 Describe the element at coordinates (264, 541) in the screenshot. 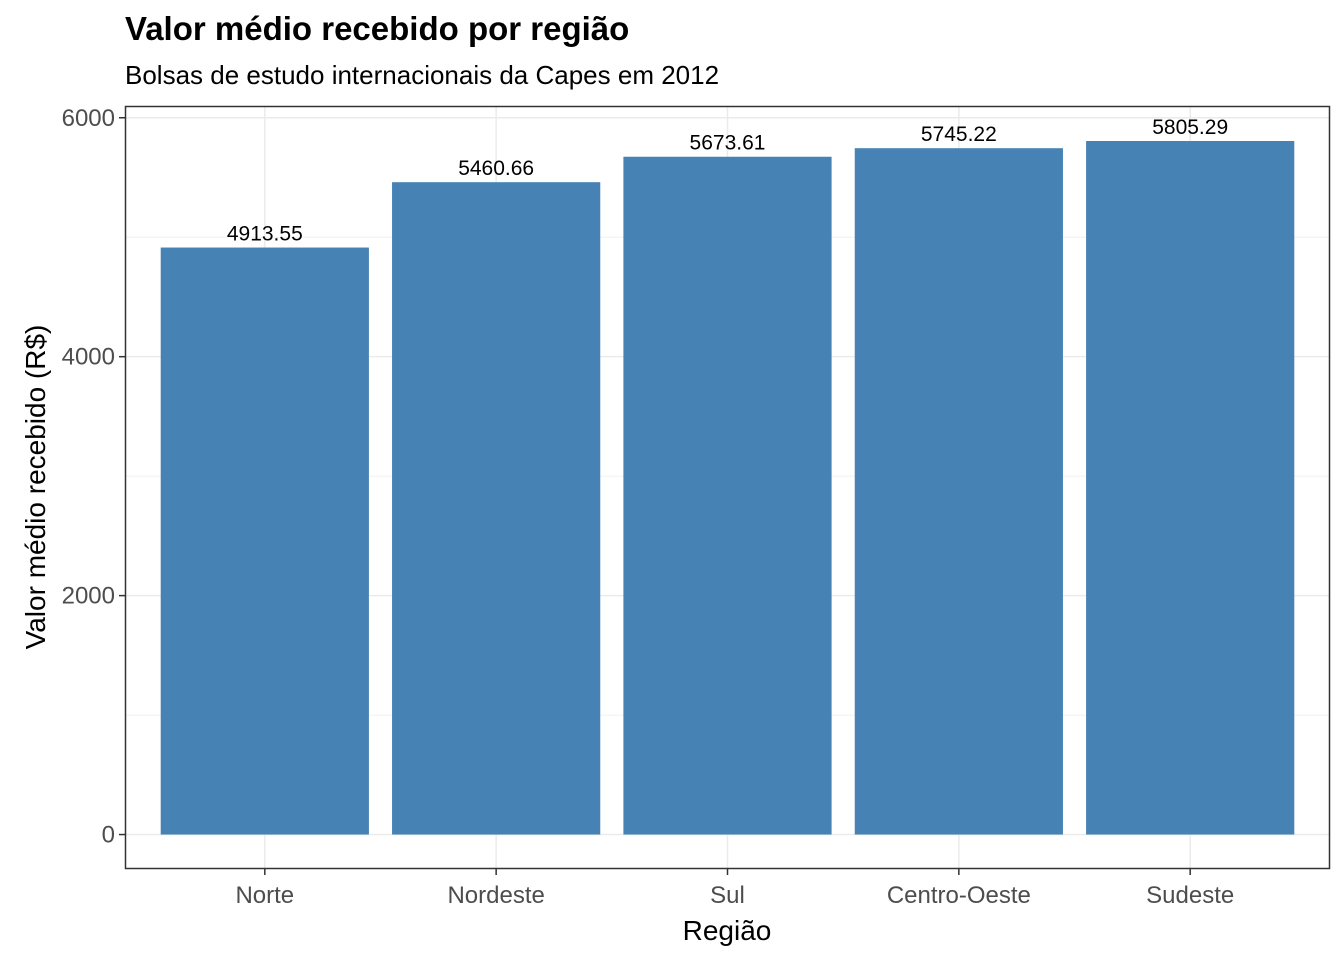

I see `bar-norte` at that location.